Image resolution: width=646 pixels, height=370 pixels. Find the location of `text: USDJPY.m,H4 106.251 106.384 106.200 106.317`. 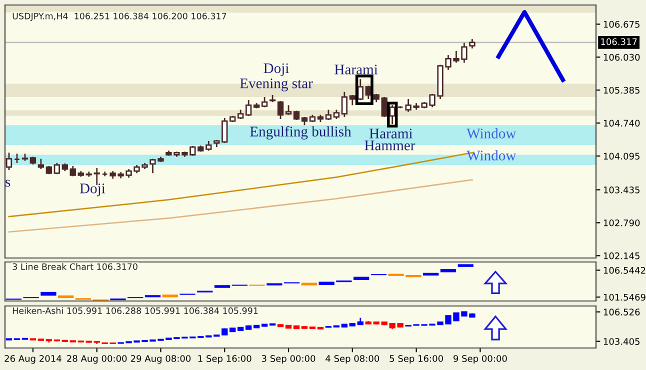

text: USDJPY.m,H4 106.251 106.384 106.200 106.317 is located at coordinates (119, 16).